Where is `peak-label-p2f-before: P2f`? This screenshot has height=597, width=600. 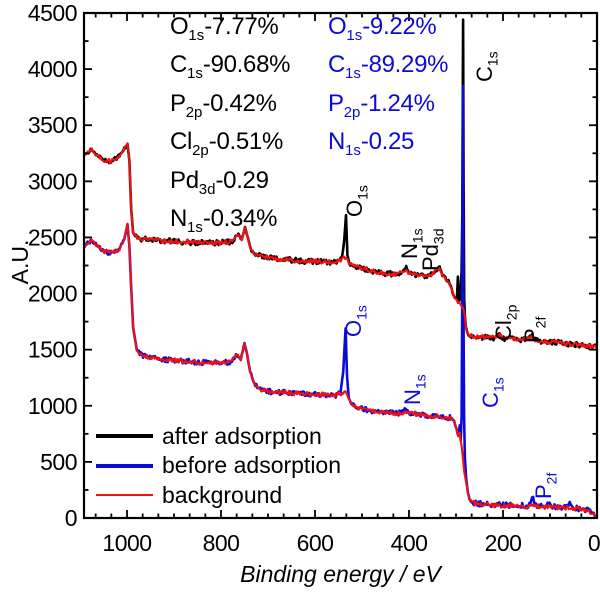
peak-label-p2f-before: P2f is located at coordinates (545, 485).